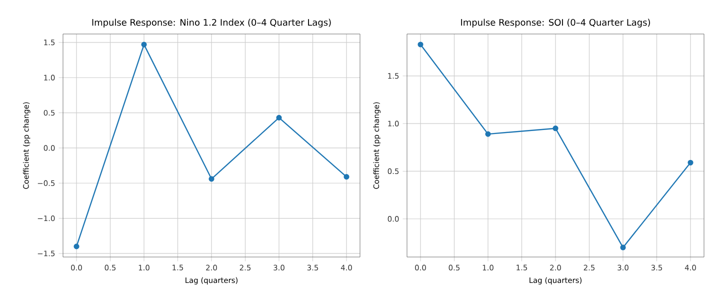  What do you see at coordinates (211, 23) in the screenshot?
I see `chart-title: Impulse Response: Nino 1.2 Index (0–4 Quarter Lags)` at bounding box center [211, 23].